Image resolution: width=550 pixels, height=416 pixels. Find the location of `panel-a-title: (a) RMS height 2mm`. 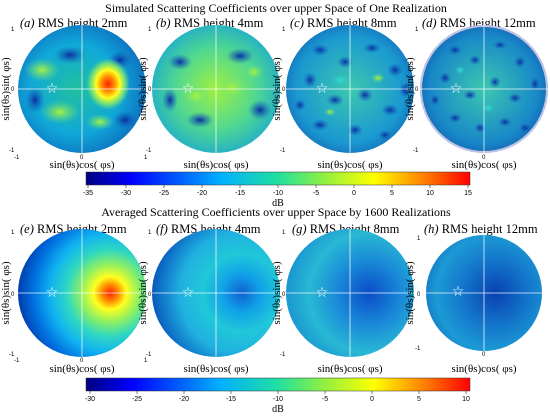

panel-a-title: (a) RMS height 2mm is located at coordinates (74, 23).